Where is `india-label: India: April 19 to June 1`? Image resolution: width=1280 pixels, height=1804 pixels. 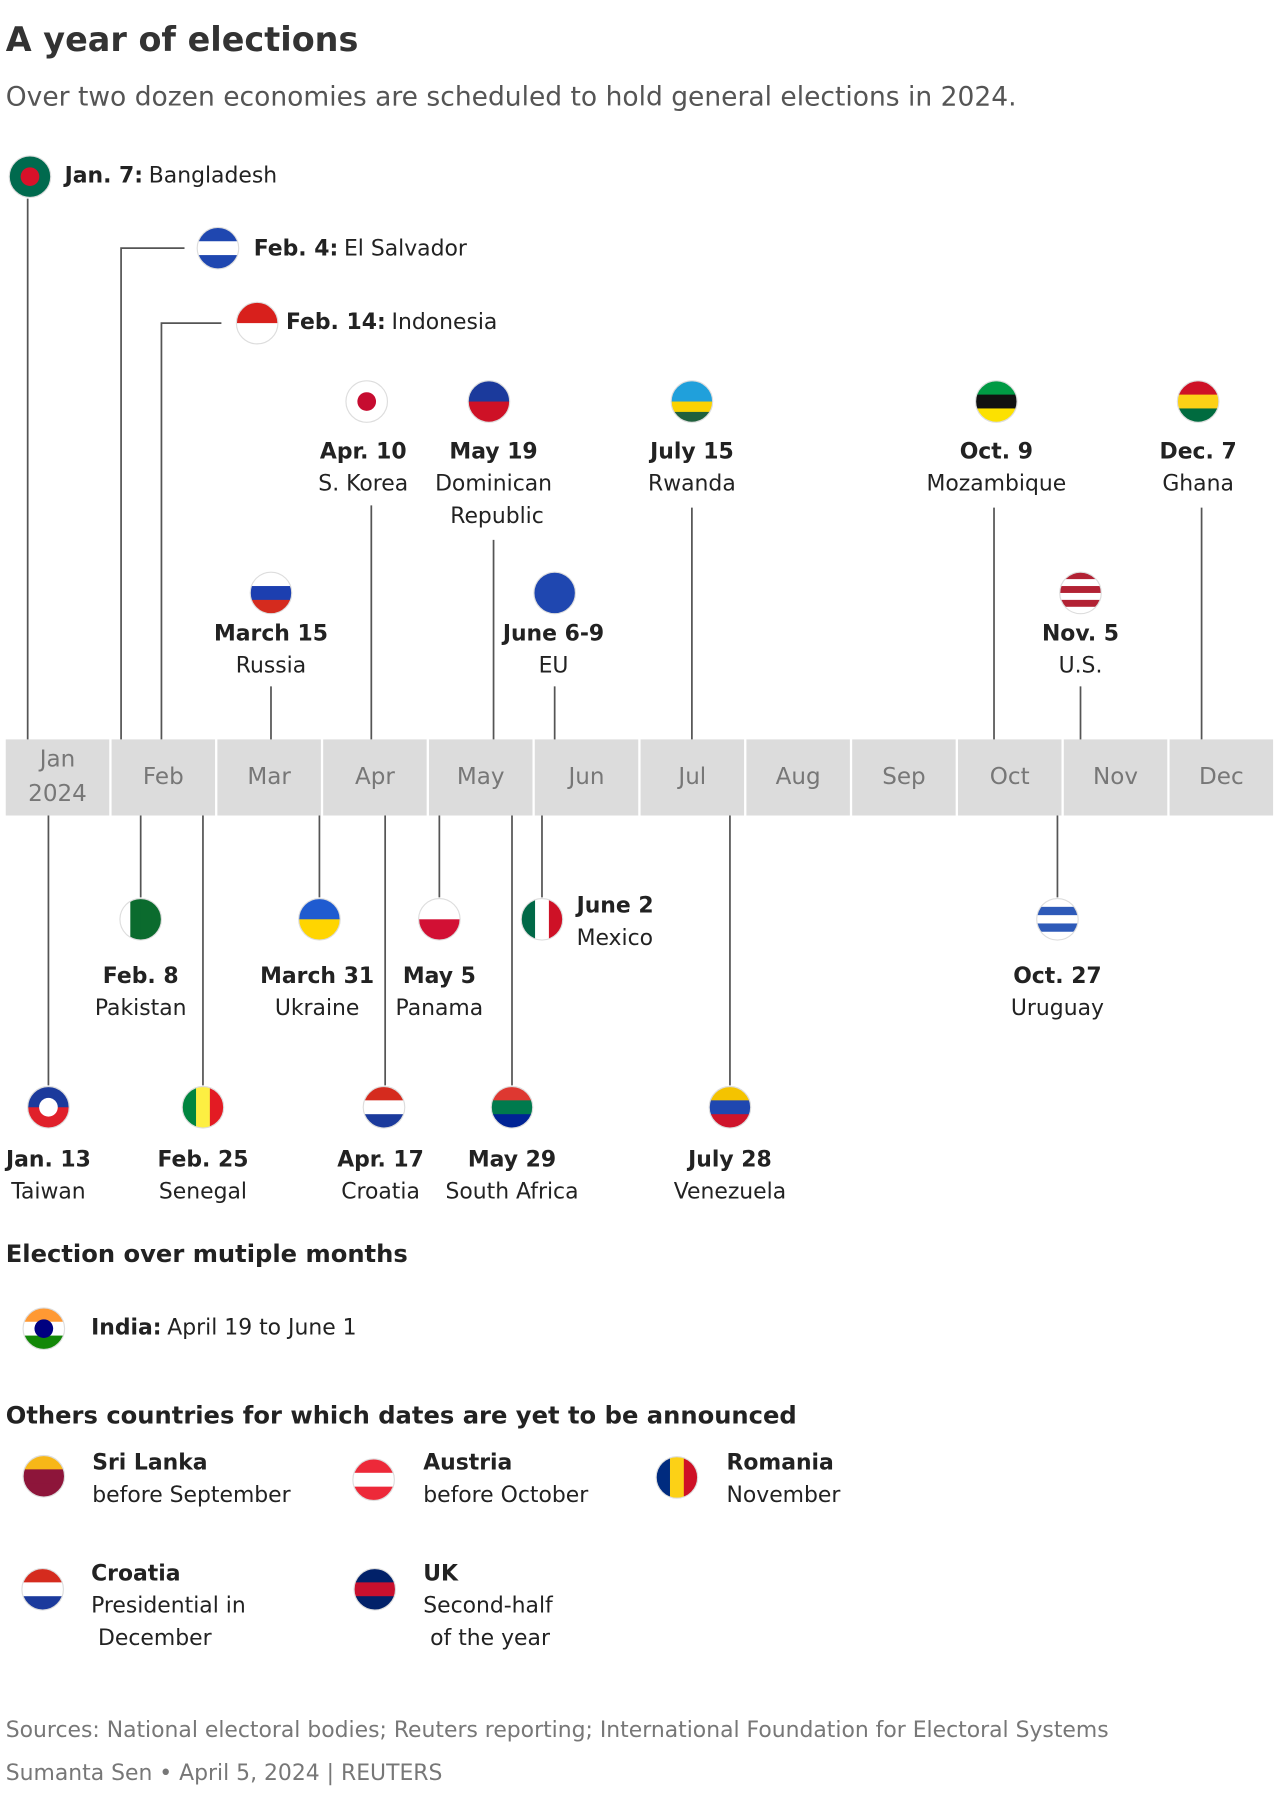 india-label: India: April 19 to June 1 is located at coordinates (224, 1328).